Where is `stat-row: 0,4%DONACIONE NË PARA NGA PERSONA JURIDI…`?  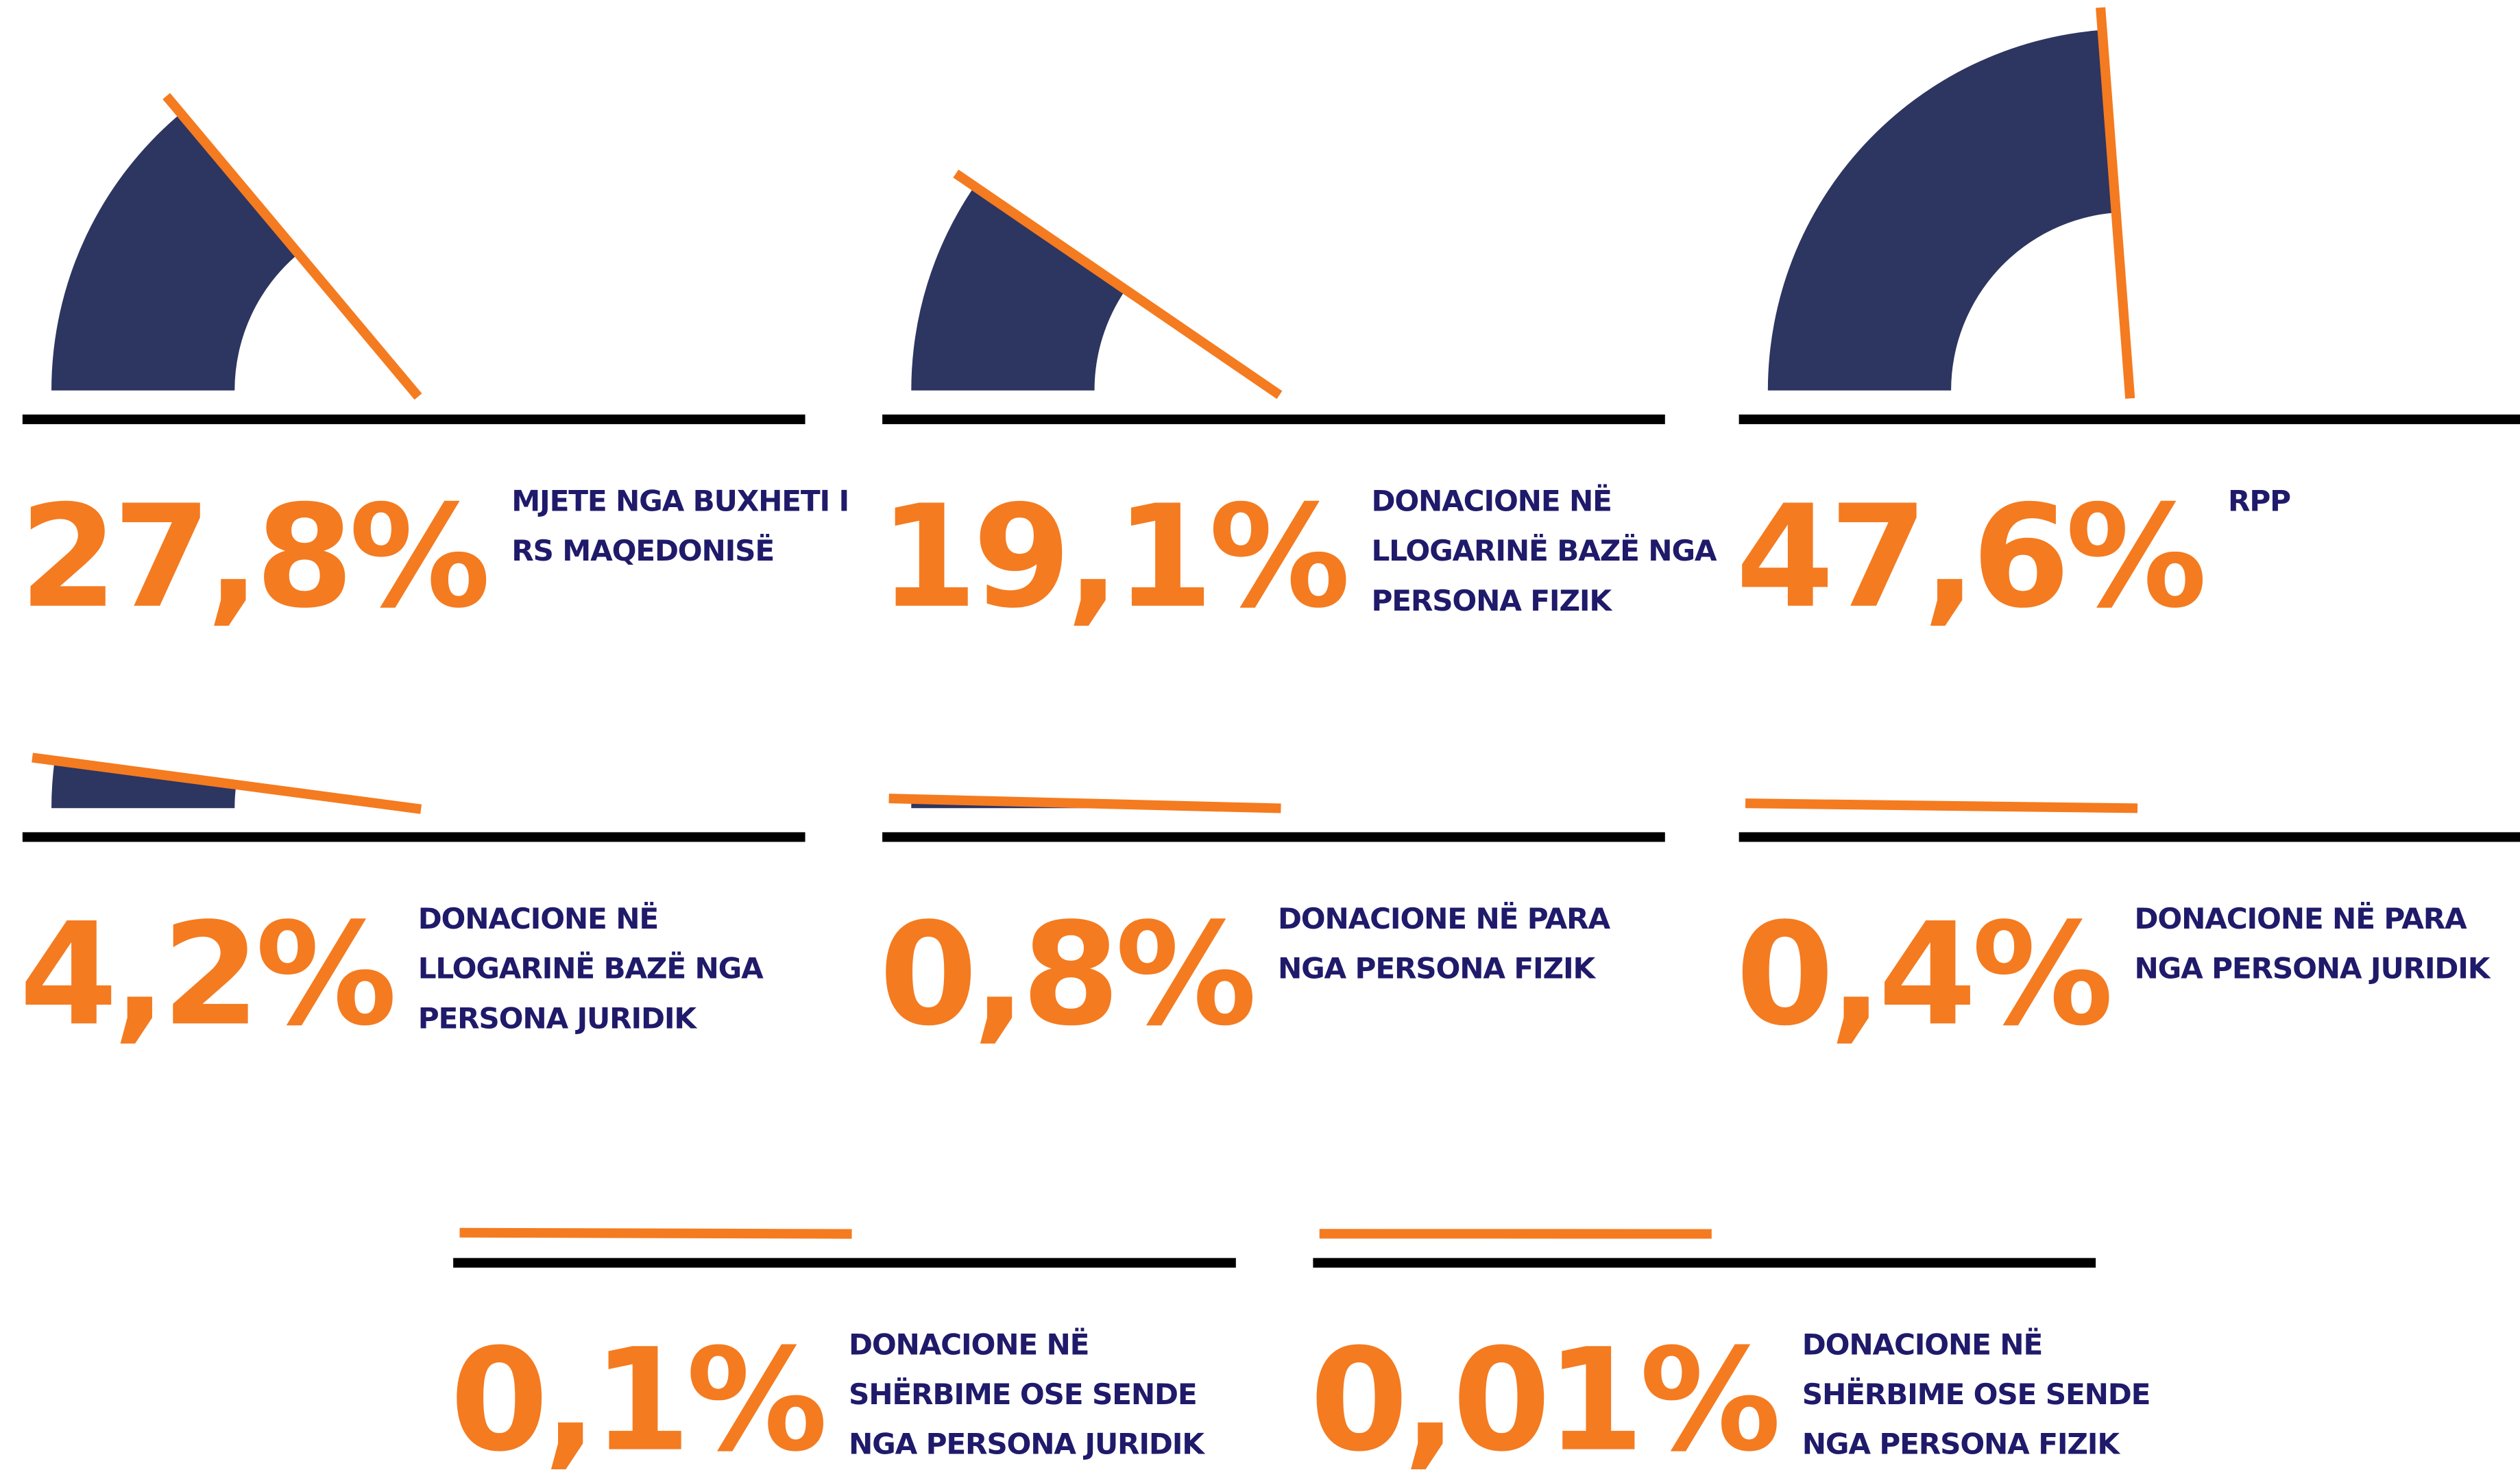
stat-row: 0,4%DONACIONE NË PARA NGA PERSONA JURIDI… is located at coordinates (2124, 975).